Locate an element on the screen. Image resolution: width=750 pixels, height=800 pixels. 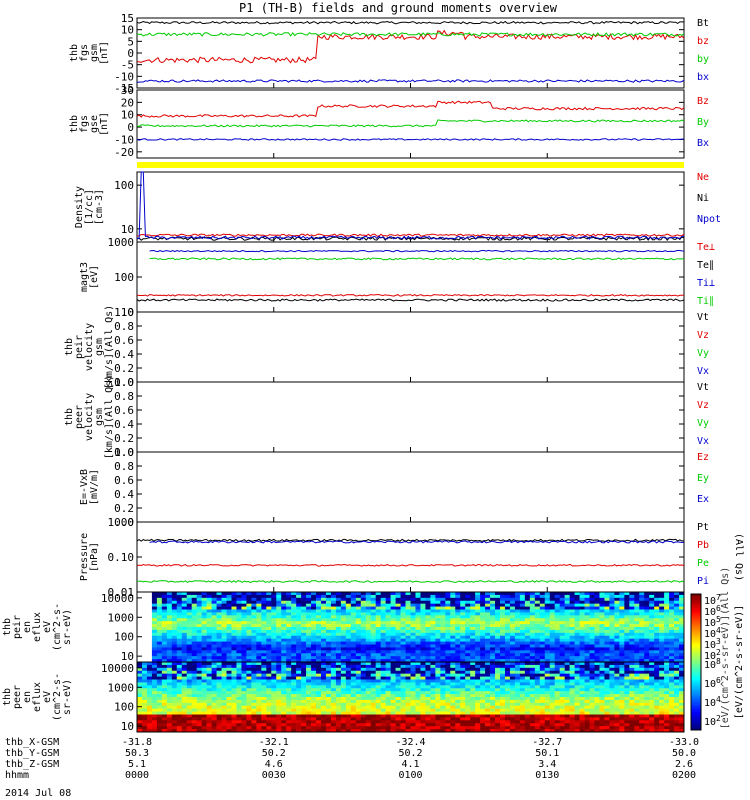
density-series-Ne is located at coordinates (410, 235).